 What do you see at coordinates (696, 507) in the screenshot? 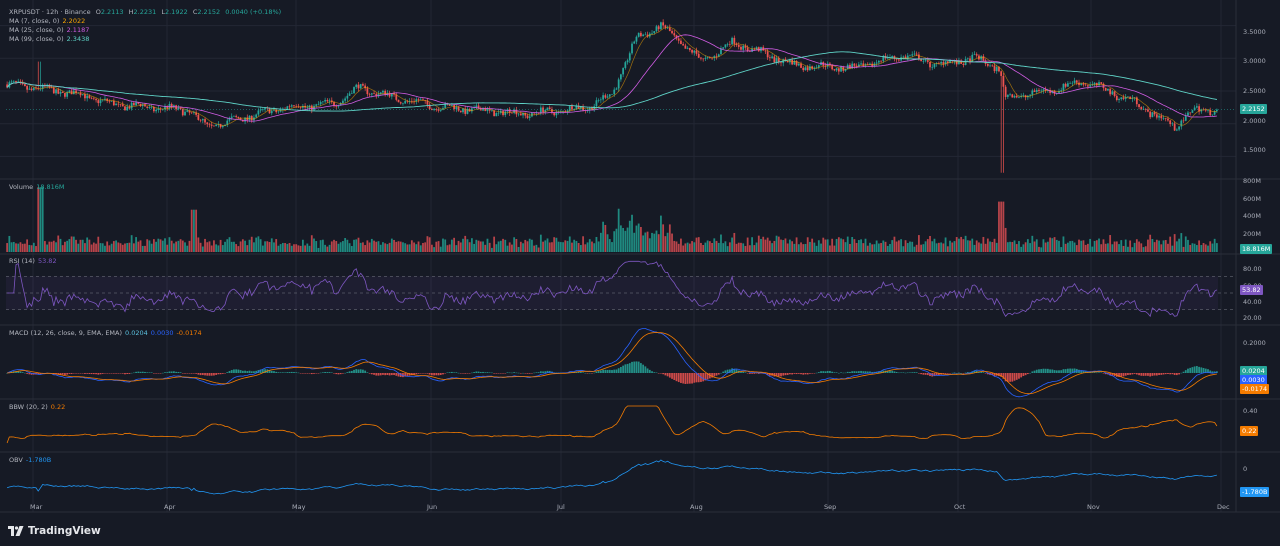
I see `x-tick-label: Aug` at bounding box center [696, 507].